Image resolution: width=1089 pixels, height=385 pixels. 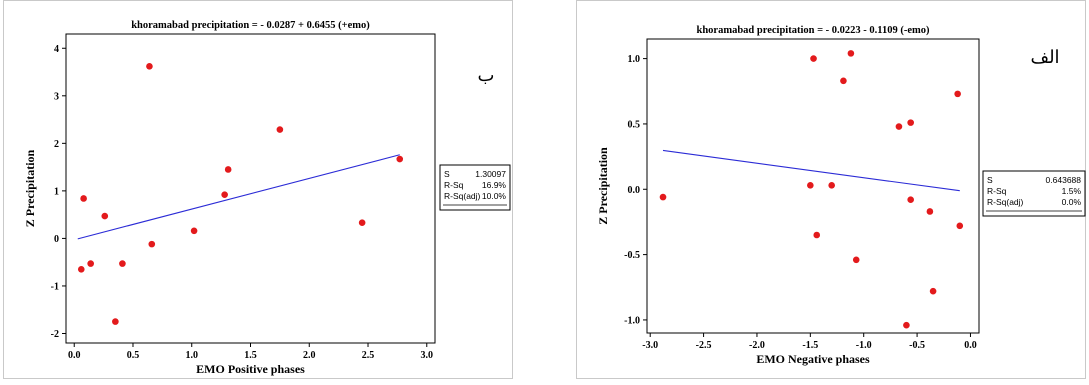 I want to click on panel-letter: ب, so click(x=486, y=75).